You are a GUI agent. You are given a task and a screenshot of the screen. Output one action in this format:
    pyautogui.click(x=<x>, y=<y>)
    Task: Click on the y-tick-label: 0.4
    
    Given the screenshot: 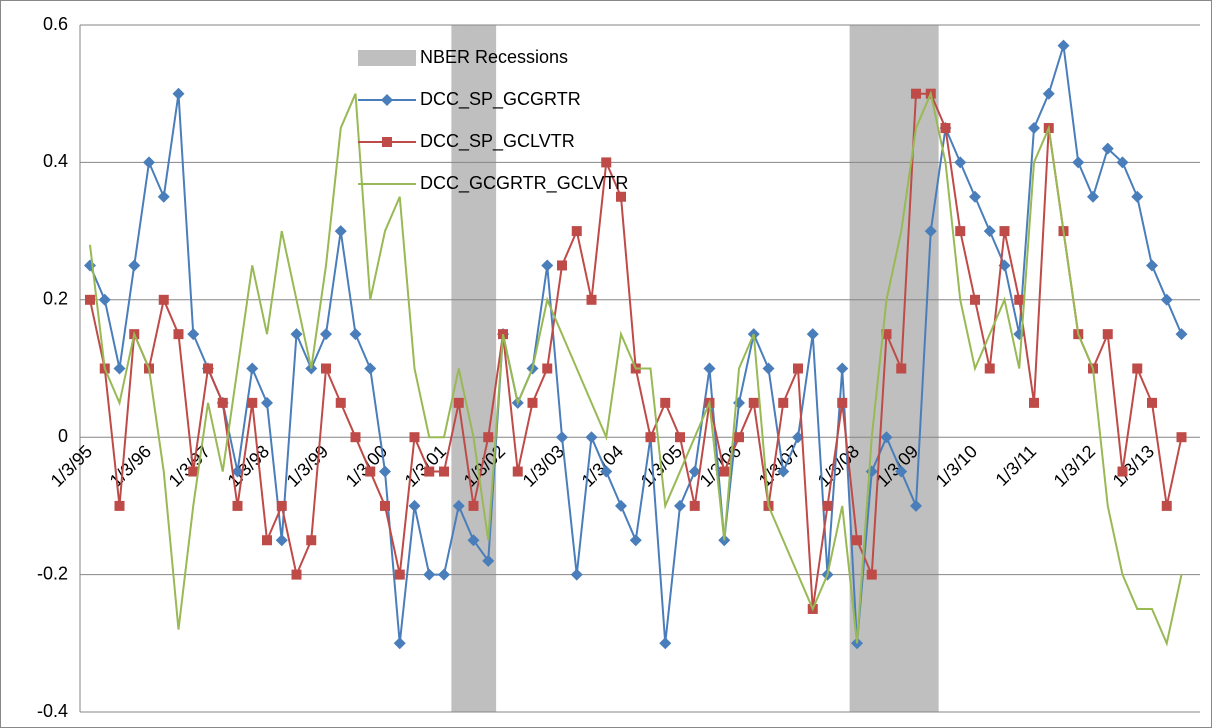 What is the action you would take?
    pyautogui.click(x=55, y=161)
    